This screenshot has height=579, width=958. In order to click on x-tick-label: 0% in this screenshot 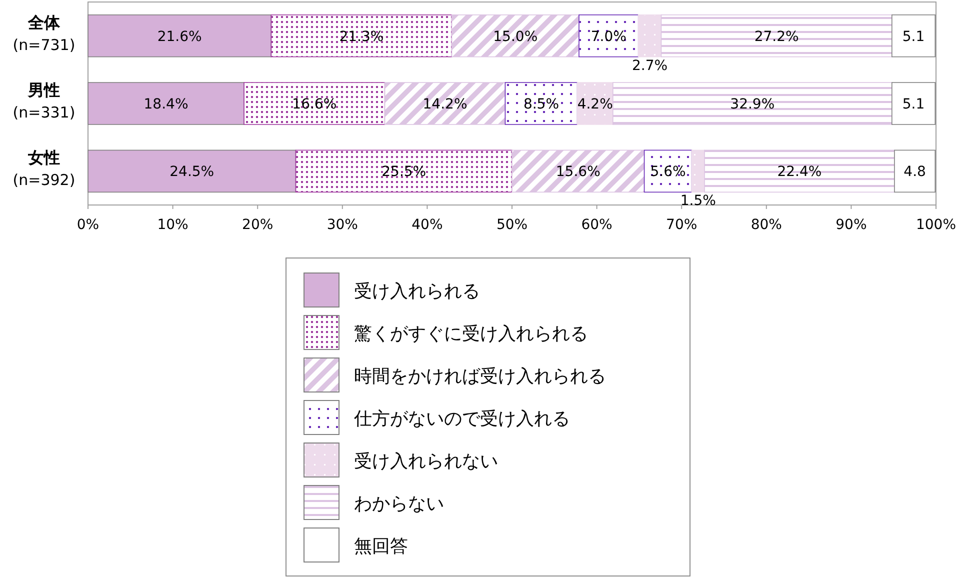, I will do `click(88, 225)`.